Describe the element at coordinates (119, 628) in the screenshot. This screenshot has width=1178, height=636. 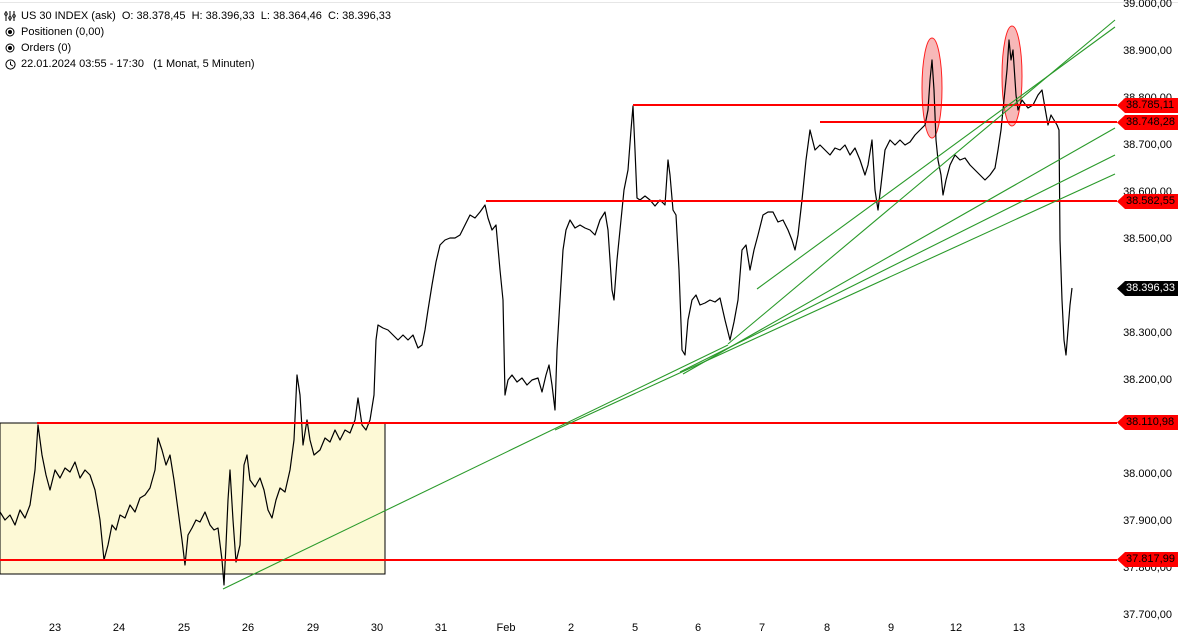
I see `x-tick: 24` at that location.